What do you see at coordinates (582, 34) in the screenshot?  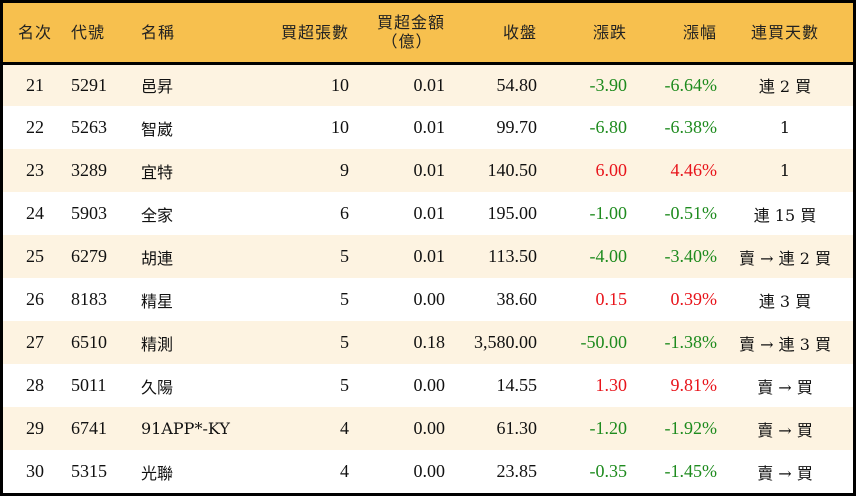 I see `col-header-change: 漲跌` at bounding box center [582, 34].